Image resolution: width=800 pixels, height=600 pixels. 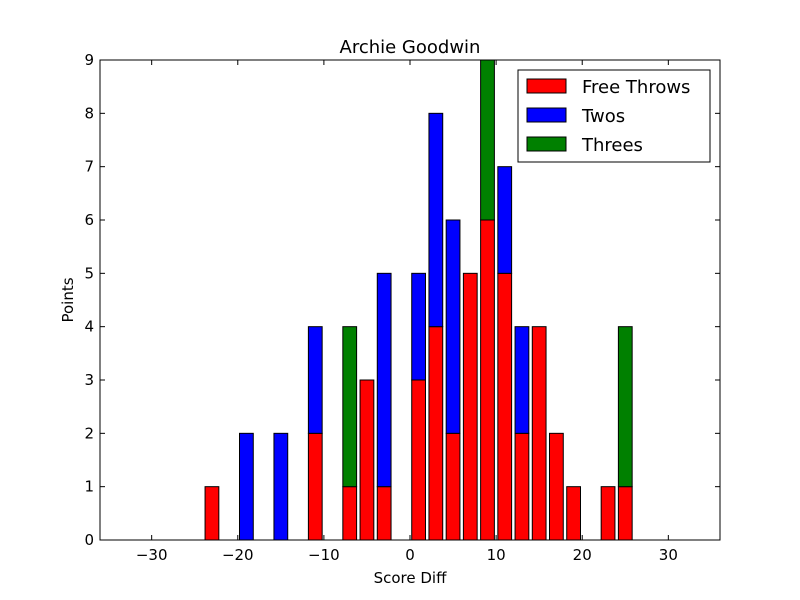 What do you see at coordinates (89, 433) in the screenshot?
I see `y-tick-label: 2` at bounding box center [89, 433].